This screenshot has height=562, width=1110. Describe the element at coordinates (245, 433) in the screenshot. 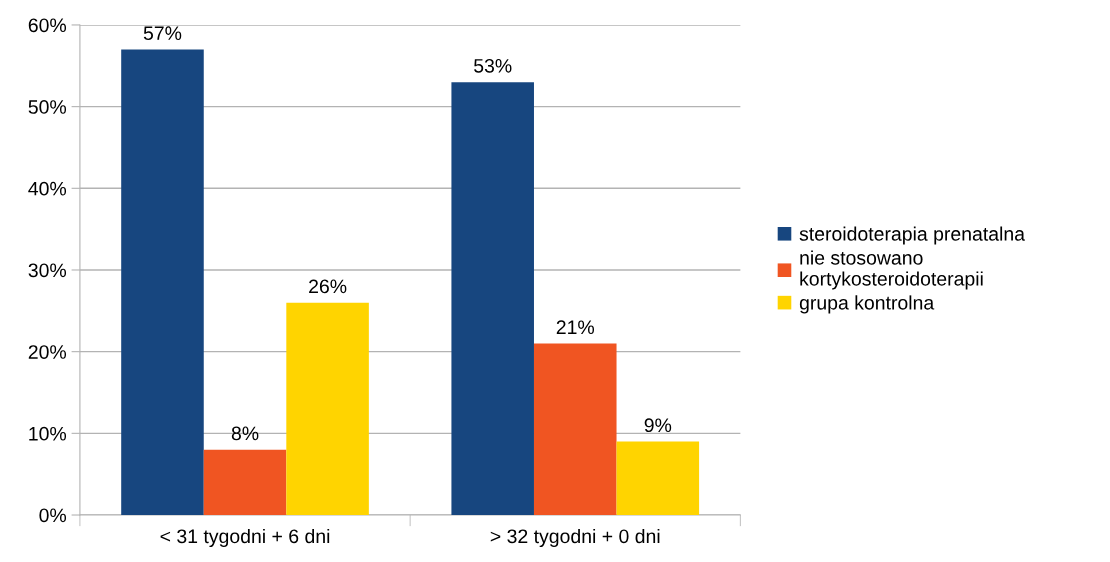

I see `data-label: 8%` at that location.